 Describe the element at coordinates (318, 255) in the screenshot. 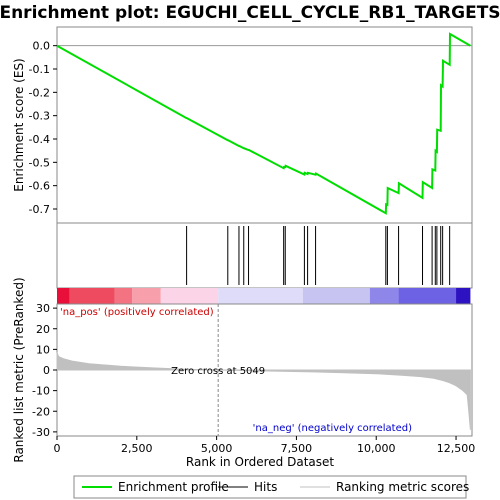

I see `hit-lines` at that location.